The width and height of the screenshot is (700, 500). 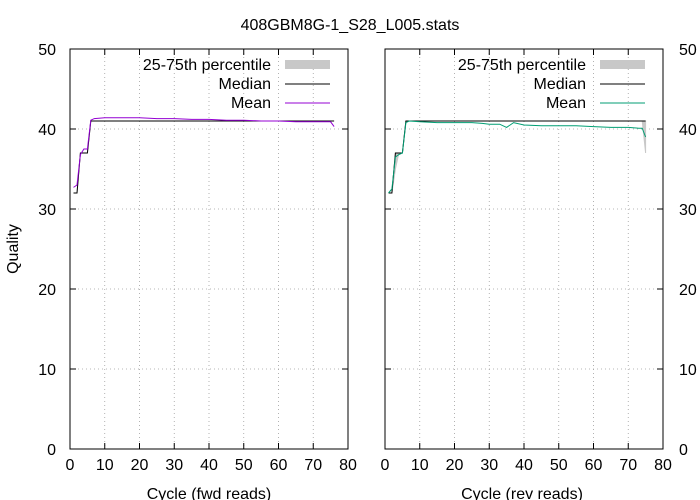 I want to click on rev-percentile-band, so click(x=517, y=157).